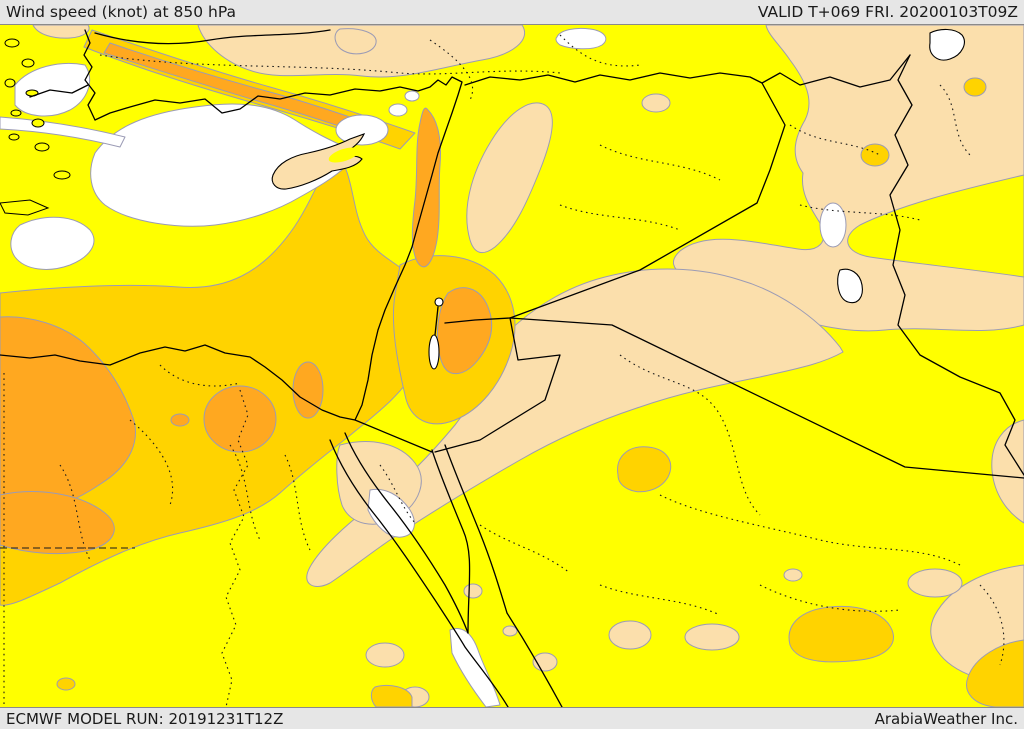 This screenshot has height=729, width=1024. I want to click on orange-region-egypt-south, so click(57, 523).